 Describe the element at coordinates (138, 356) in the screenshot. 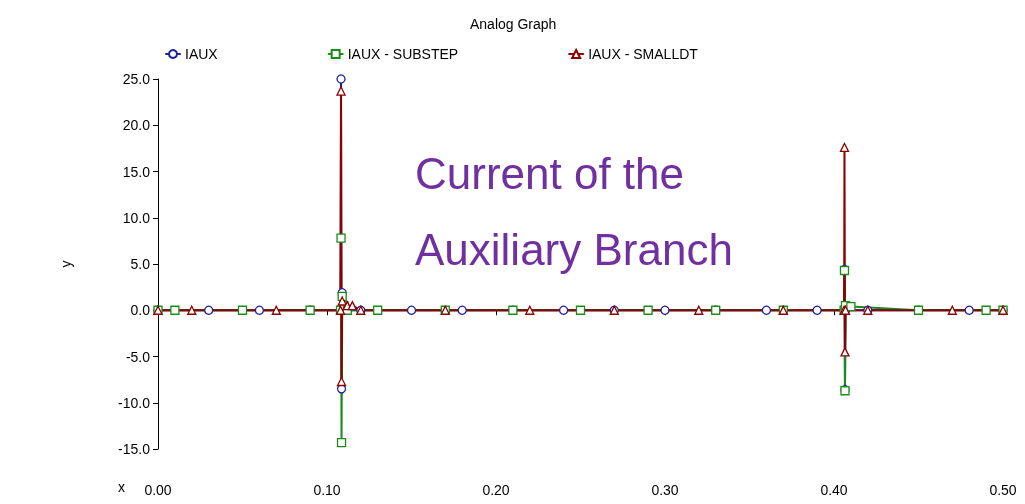

I see `y-tick-label: -5.0` at that location.